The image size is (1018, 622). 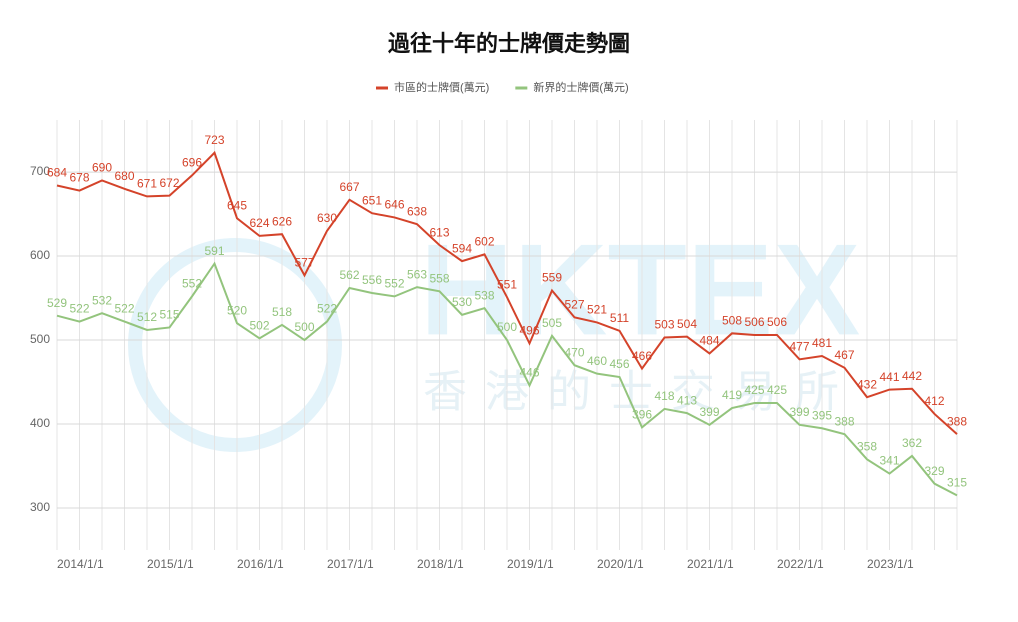 What do you see at coordinates (642, 415) in the screenshot?
I see `data-label: 396` at bounding box center [642, 415].